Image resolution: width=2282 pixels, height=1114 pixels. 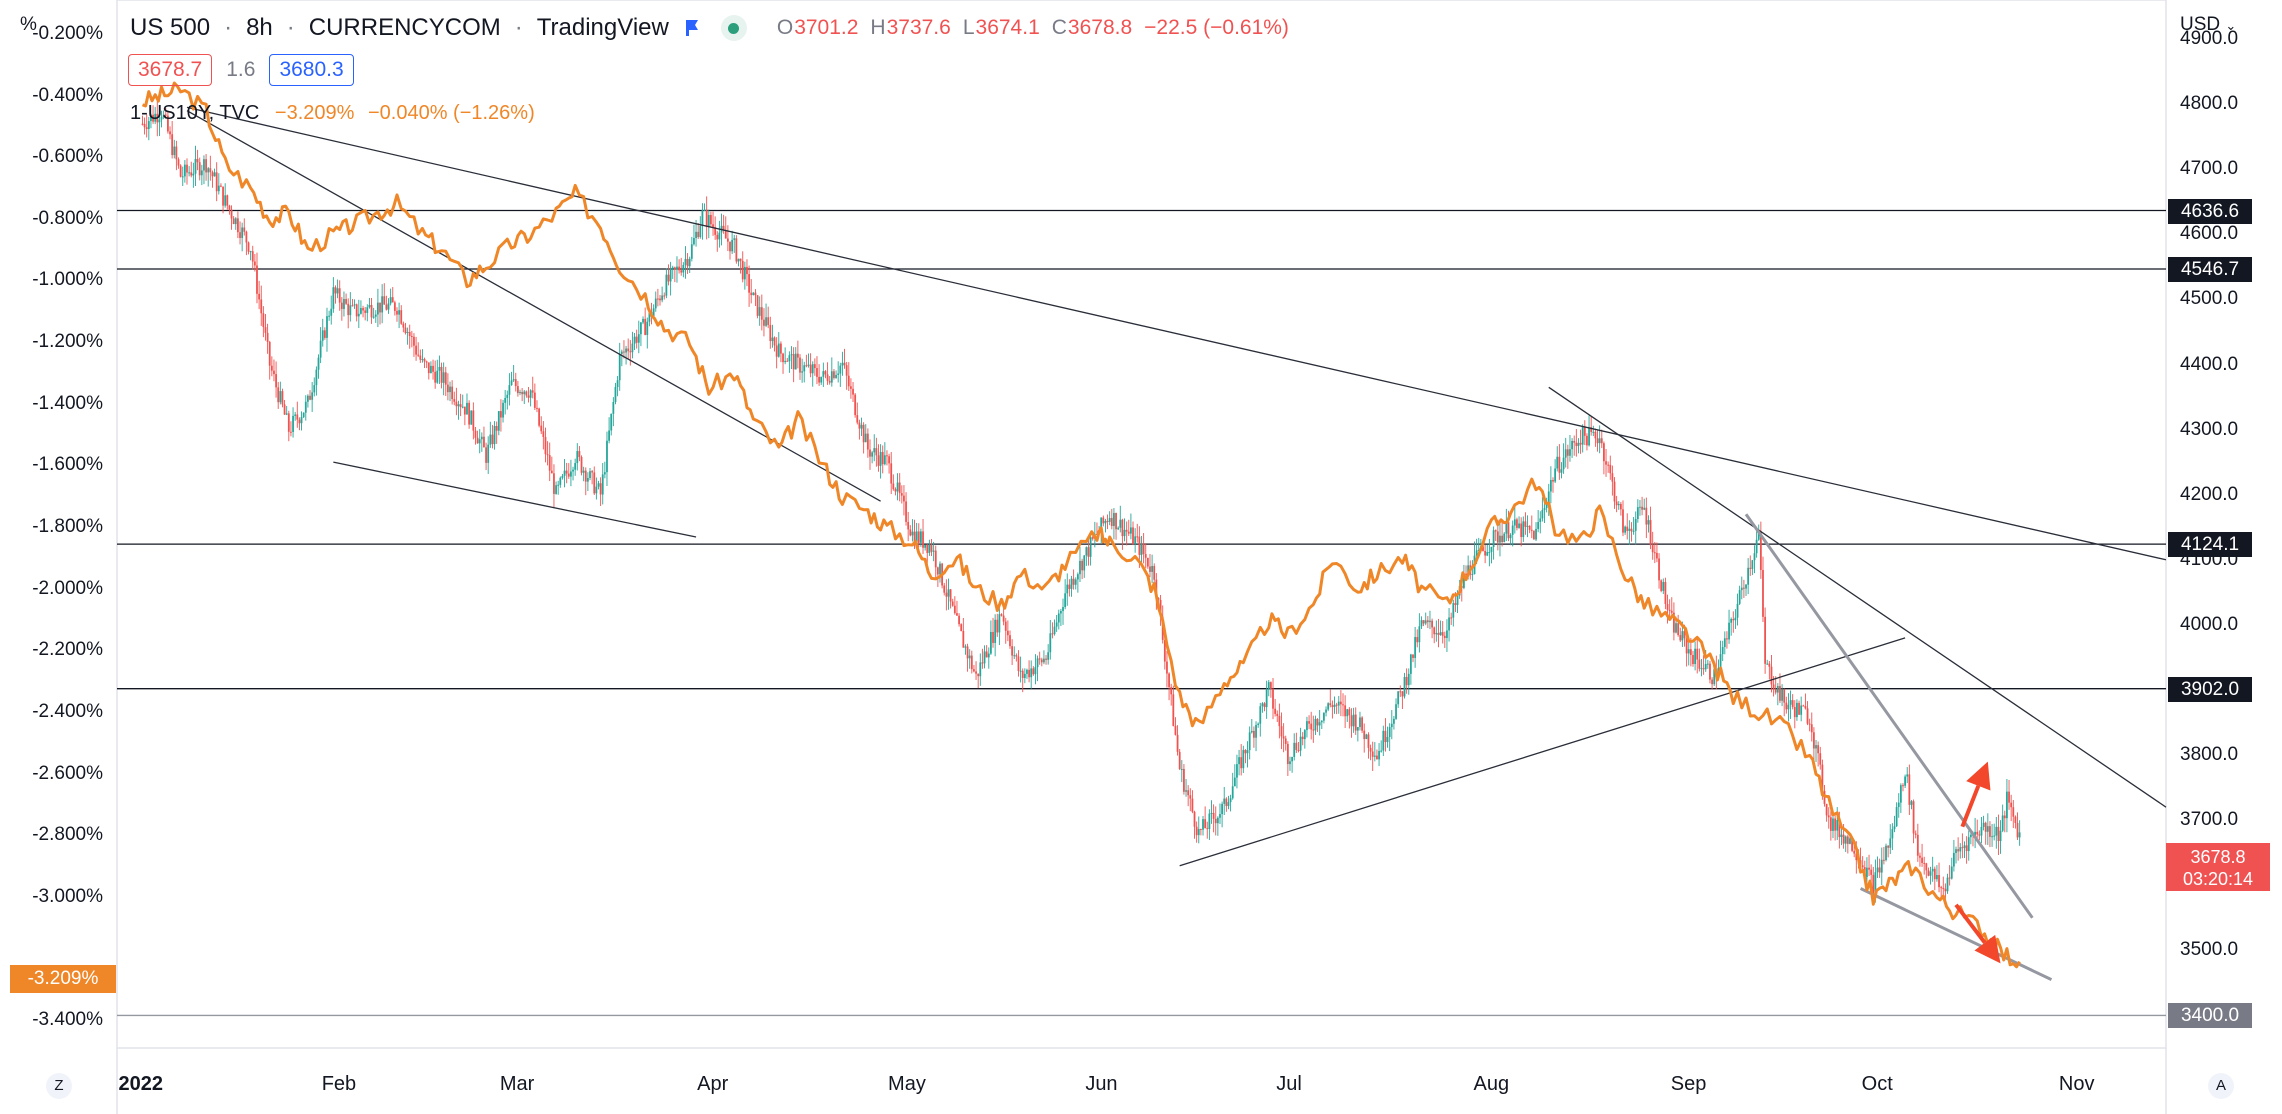 I want to click on overlay-name: 1-US10Y, TVC, so click(x=195, y=113).